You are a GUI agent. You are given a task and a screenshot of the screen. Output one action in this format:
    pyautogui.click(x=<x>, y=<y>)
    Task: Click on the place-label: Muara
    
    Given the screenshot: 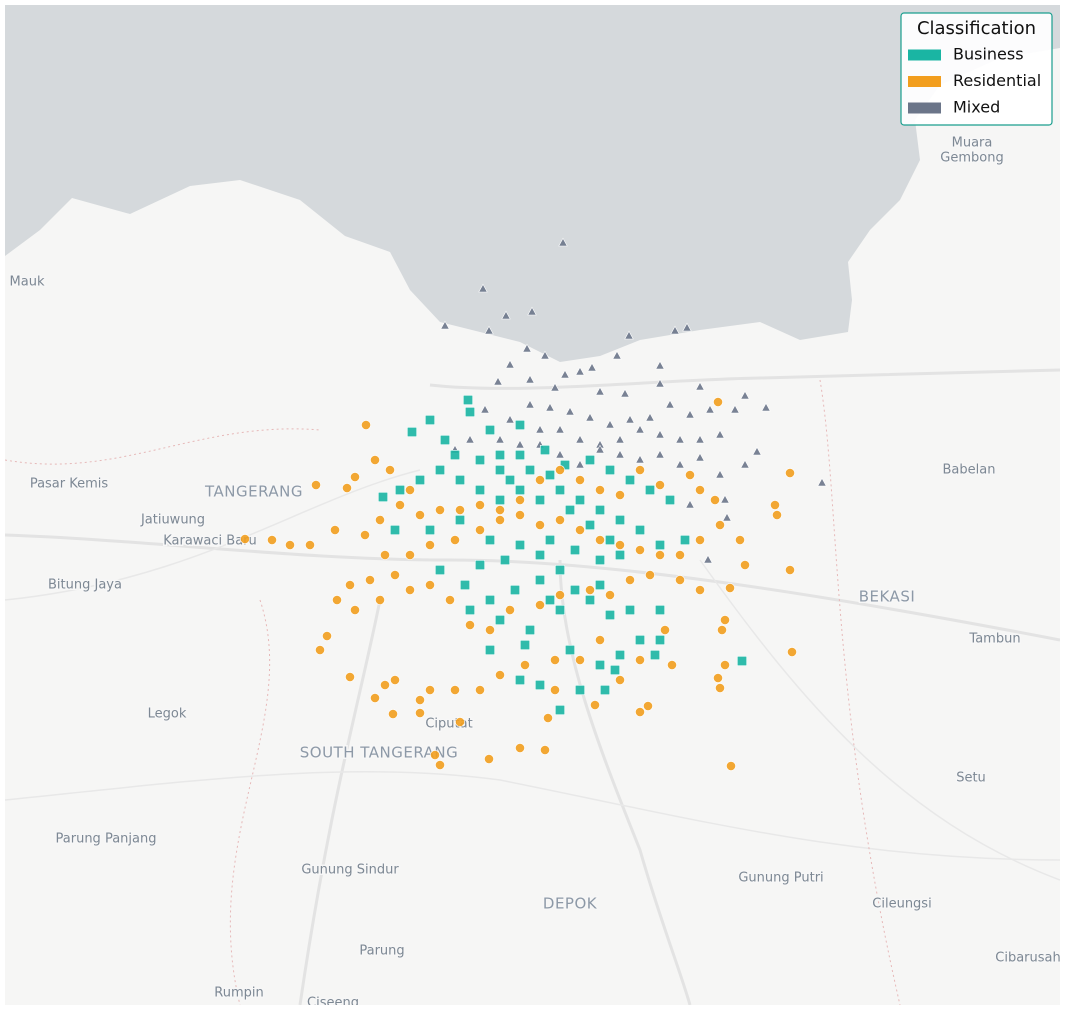 What is the action you would take?
    pyautogui.click(x=972, y=143)
    